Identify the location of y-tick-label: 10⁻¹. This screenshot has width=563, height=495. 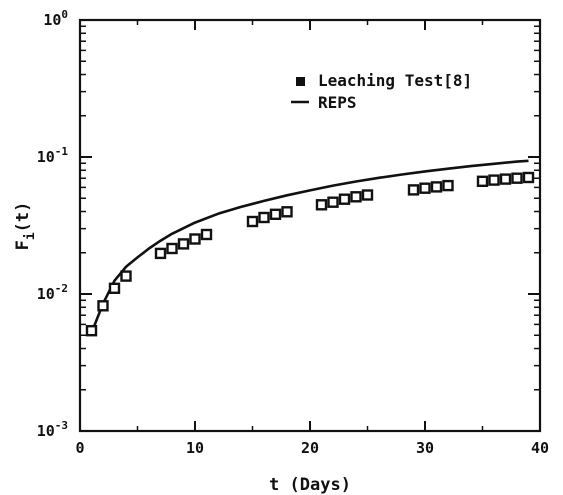
(53, 155).